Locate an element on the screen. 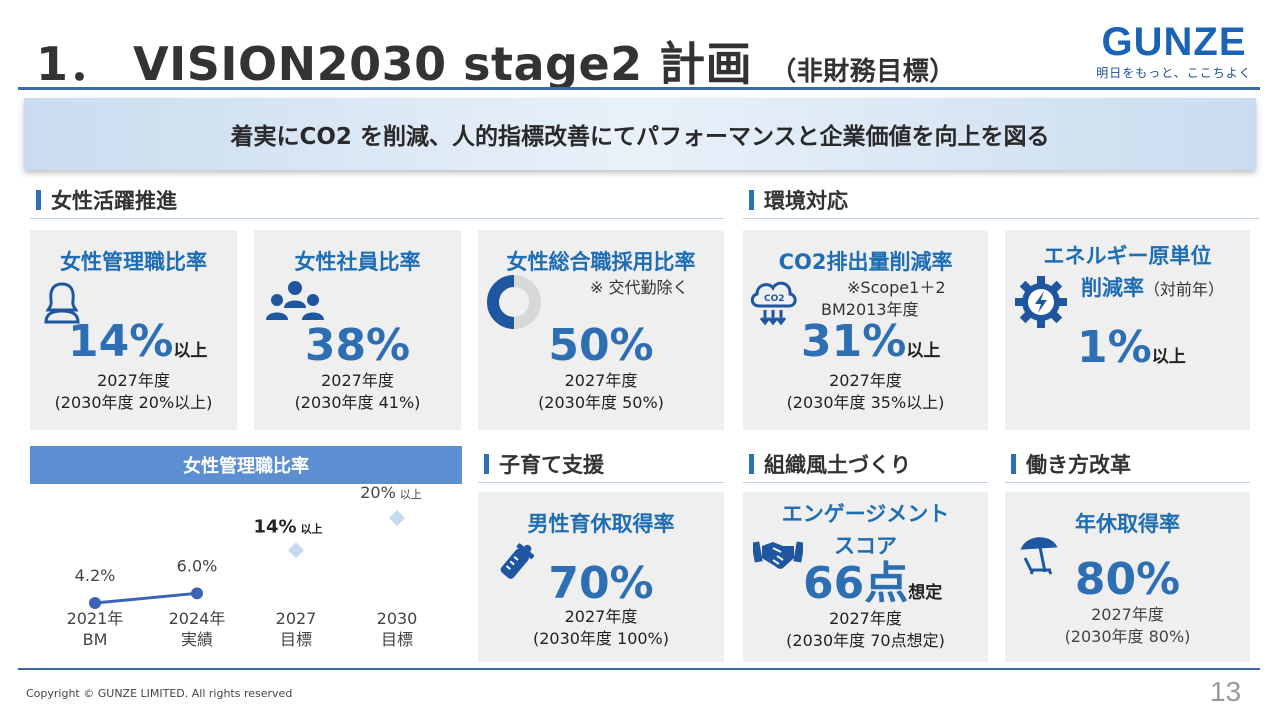 The width and height of the screenshot is (1280, 720). card-value-row: 14%以上 is located at coordinates (137, 342).